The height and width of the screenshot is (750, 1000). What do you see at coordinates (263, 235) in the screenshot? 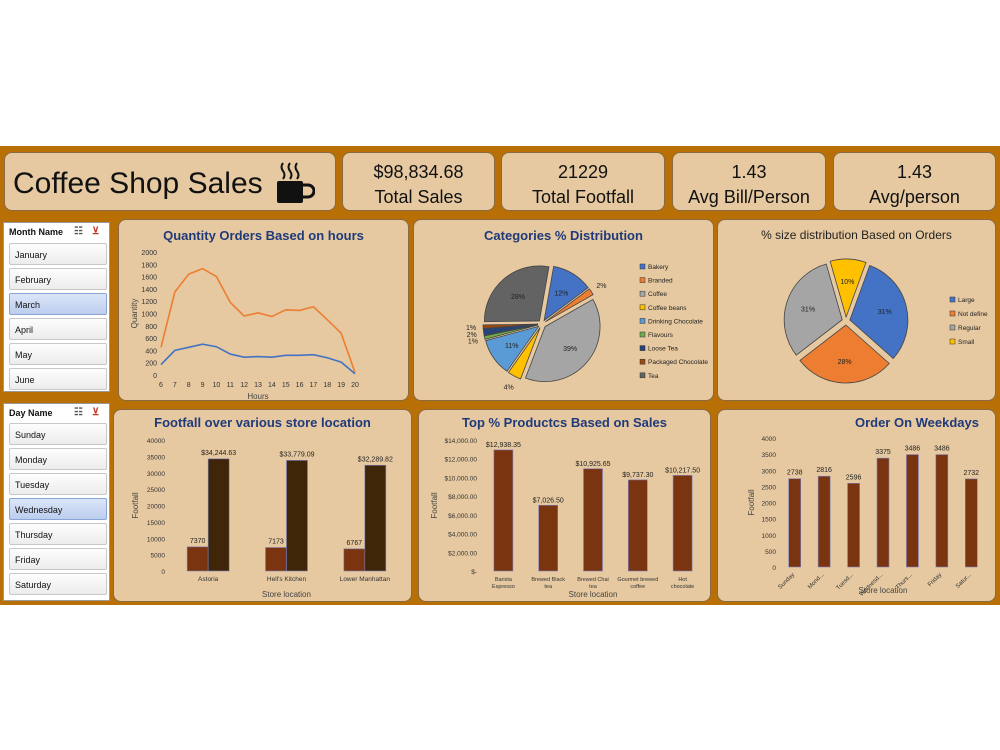
I see `chart-title: Quantity Orders Based on hours` at bounding box center [263, 235].